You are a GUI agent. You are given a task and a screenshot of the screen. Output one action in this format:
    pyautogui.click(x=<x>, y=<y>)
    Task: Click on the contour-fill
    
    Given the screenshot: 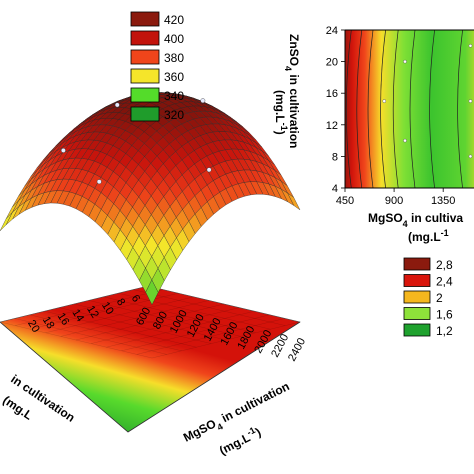 What is the action you would take?
    pyautogui.click(x=409, y=109)
    